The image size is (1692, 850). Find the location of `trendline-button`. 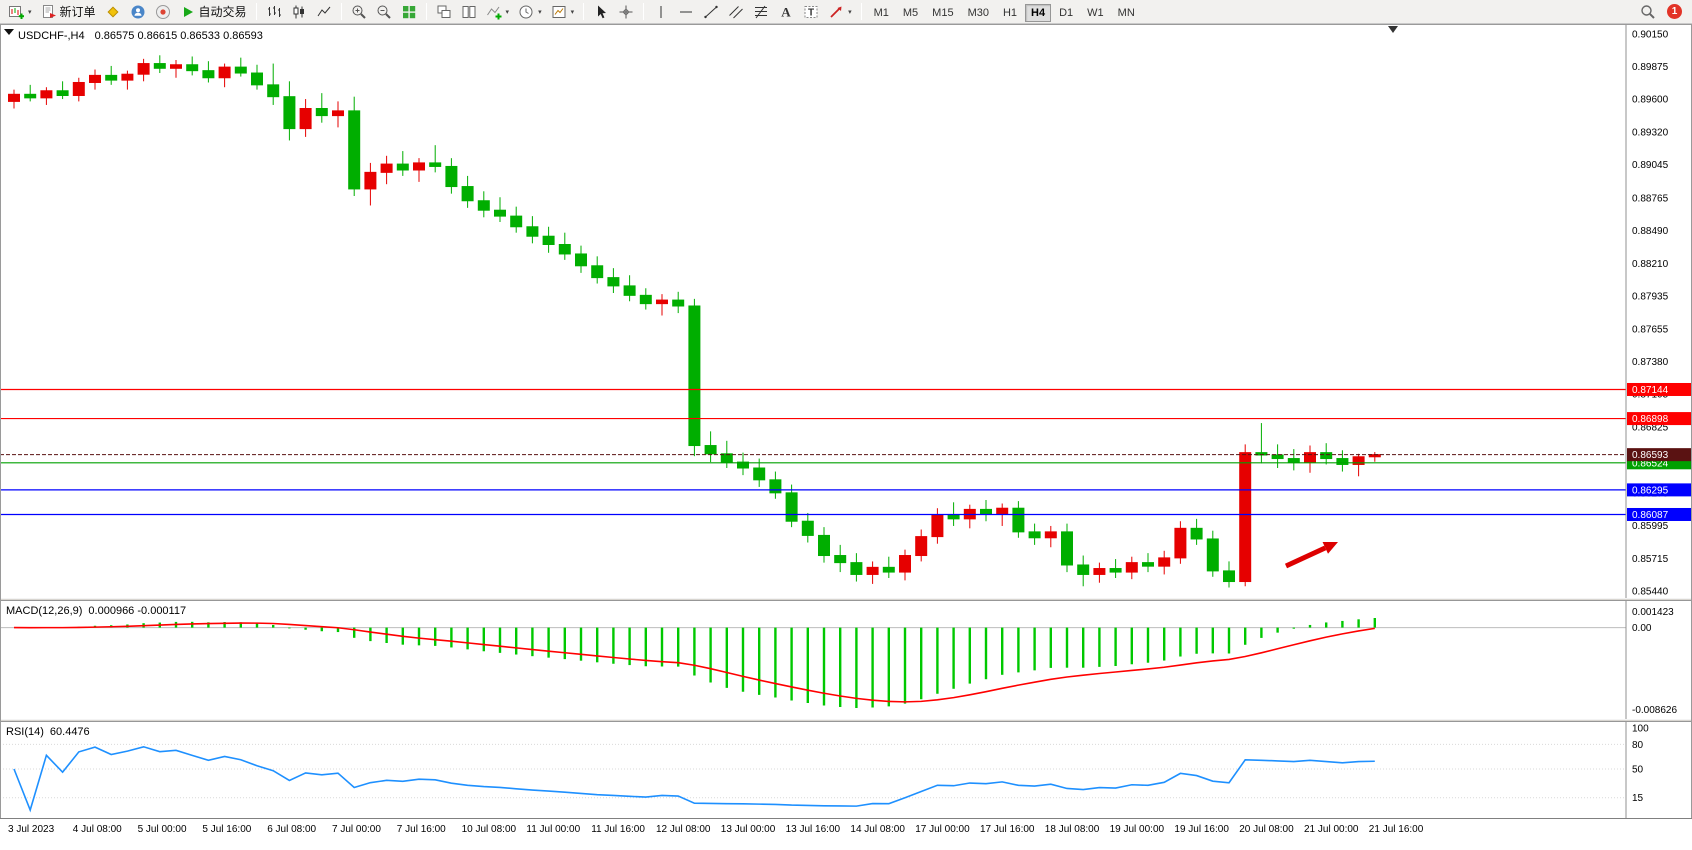

trendline-button is located at coordinates (711, 11).